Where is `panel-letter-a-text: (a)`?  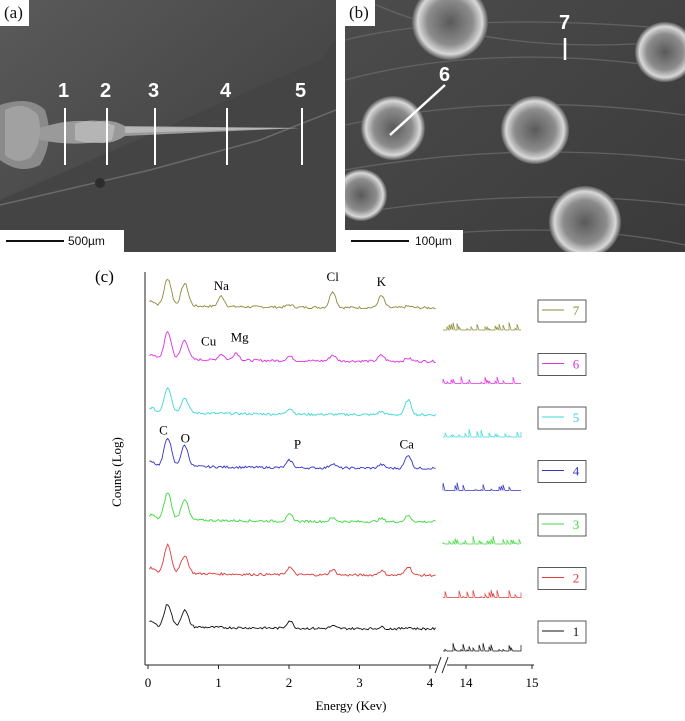 panel-letter-a-text: (a) is located at coordinates (13, 12).